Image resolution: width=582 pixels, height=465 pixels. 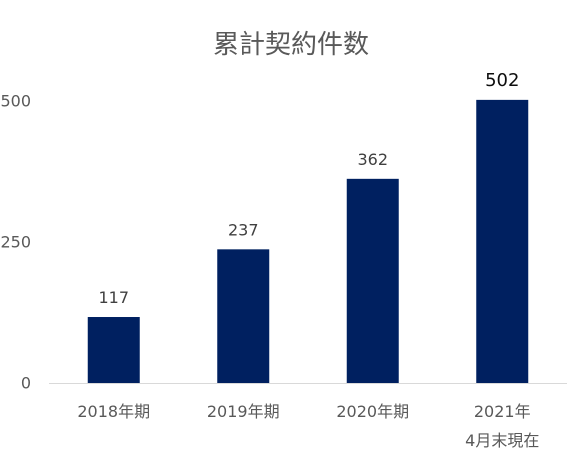 I want to click on data-label-4: 502, so click(x=502, y=80).